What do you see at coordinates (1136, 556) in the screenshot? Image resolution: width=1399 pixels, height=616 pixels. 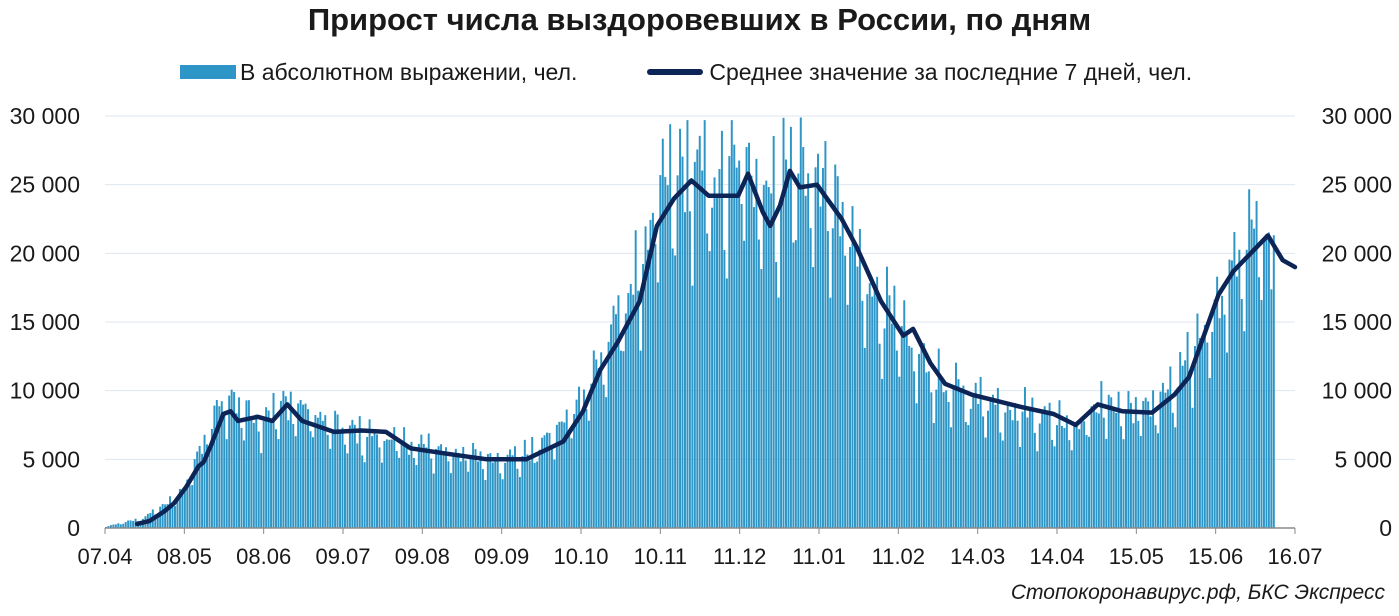 I see `x-tick-label: 15.05` at bounding box center [1136, 556].